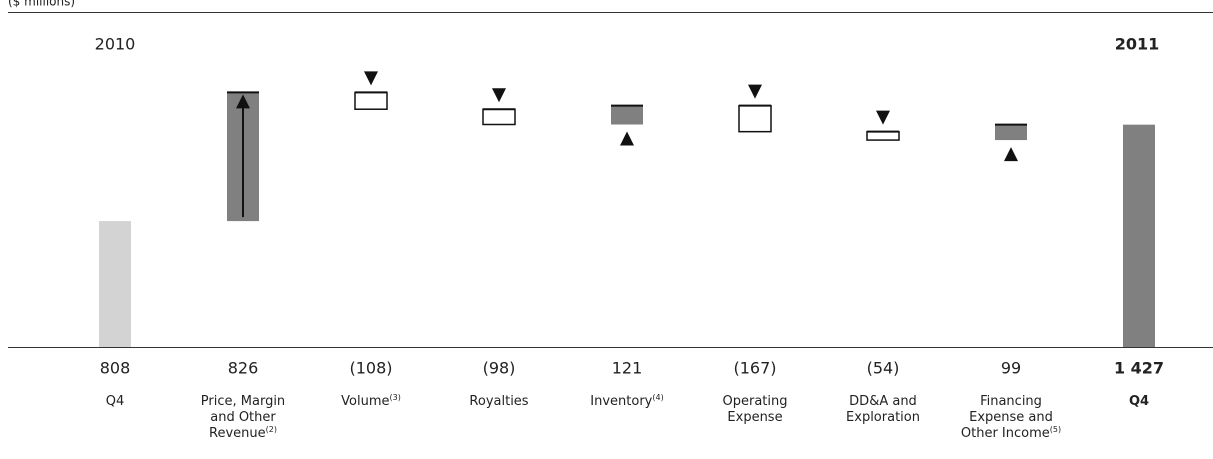 The image size is (1213, 459). I want to click on category-text: Financing Expense and Other Income, so click(1006, 417).